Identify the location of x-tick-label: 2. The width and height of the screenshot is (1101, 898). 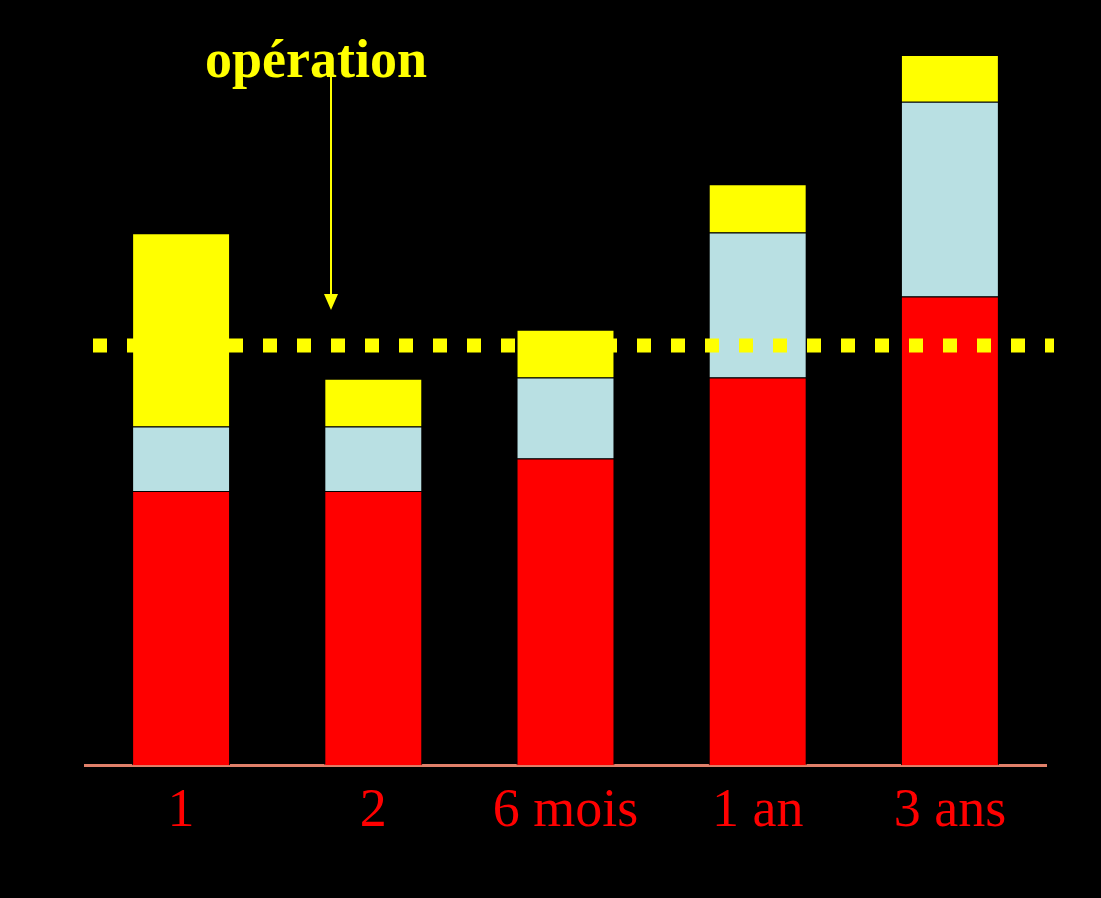
(373, 807).